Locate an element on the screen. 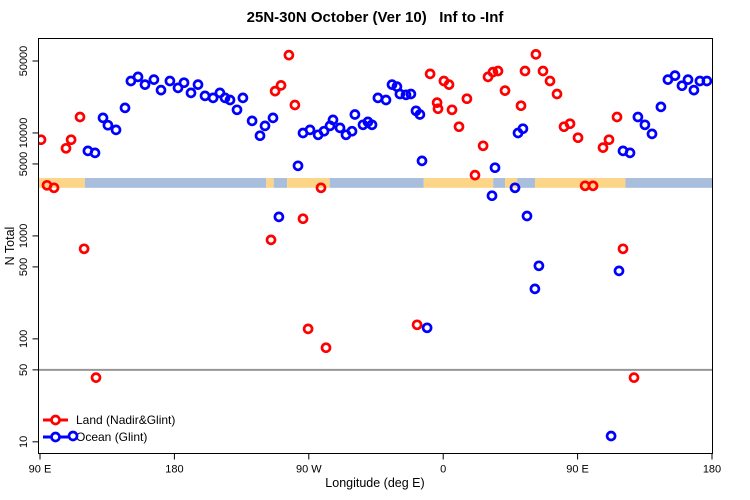 Image resolution: width=750 pixels, height=500 pixels. legend-land-marker-icon is located at coordinates (55, 420).